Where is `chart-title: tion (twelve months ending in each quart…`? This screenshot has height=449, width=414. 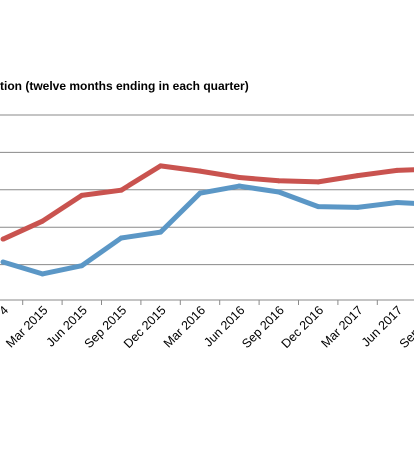 chart-title: tion (twelve months ending in each quart… is located at coordinates (124, 86).